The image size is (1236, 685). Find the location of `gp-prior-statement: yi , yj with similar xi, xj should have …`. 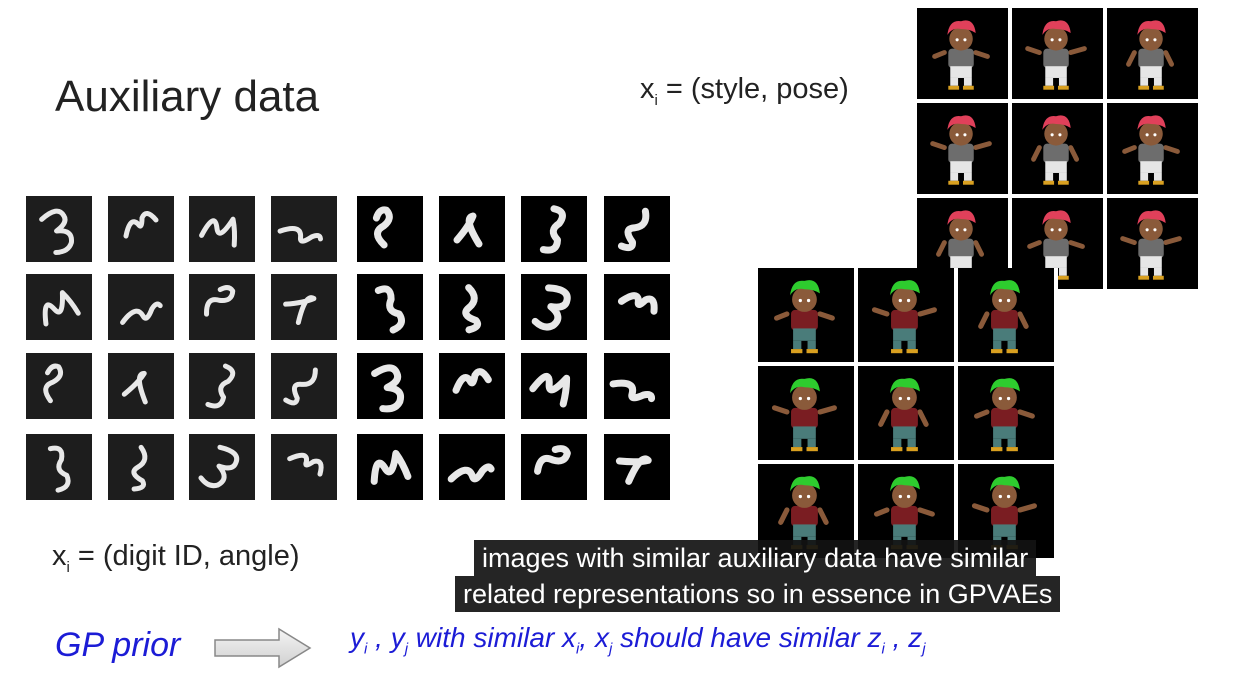

gp-prior-statement: yi , yj with similar xi, xj should have … is located at coordinates (638, 640).